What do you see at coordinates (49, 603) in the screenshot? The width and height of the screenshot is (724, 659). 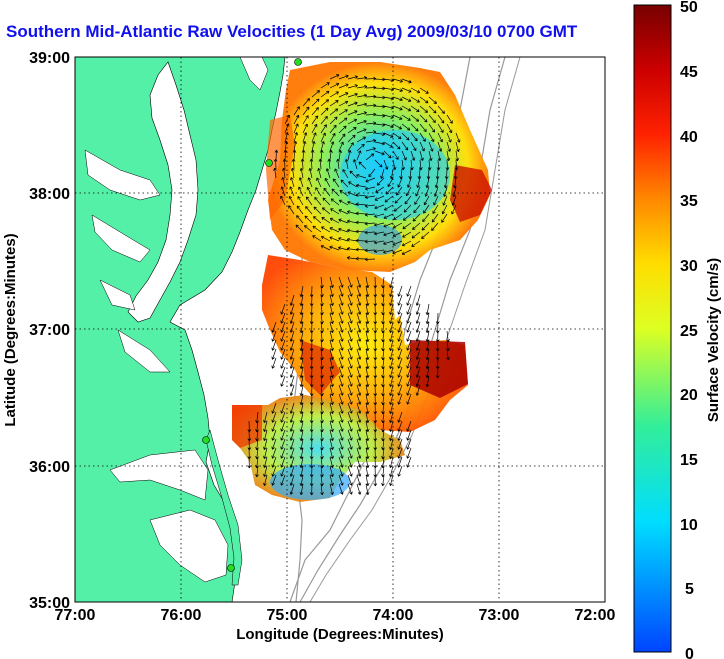 I see `y-tick: 35:00` at bounding box center [49, 603].